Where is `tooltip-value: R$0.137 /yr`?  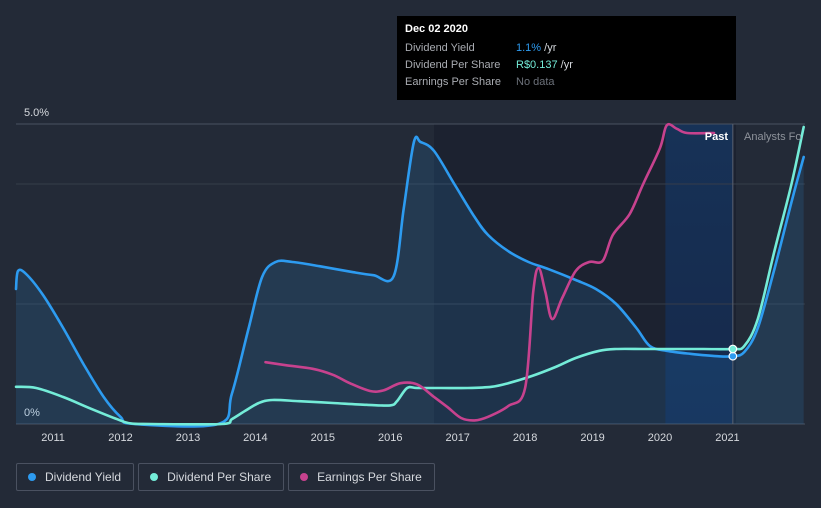 tooltip-value: R$0.137 /yr is located at coordinates (544, 65).